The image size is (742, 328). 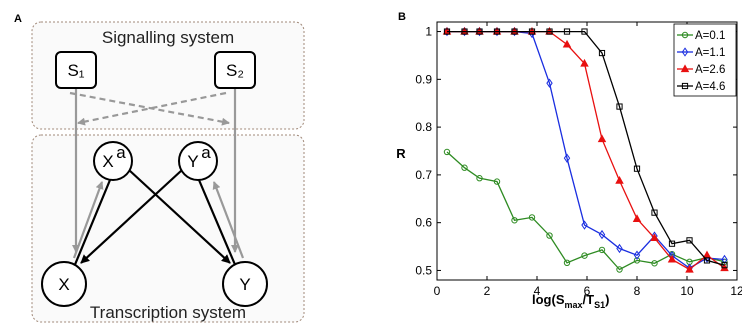 I want to click on x-axis-label: log(Smax/TS1), so click(x=570, y=301).